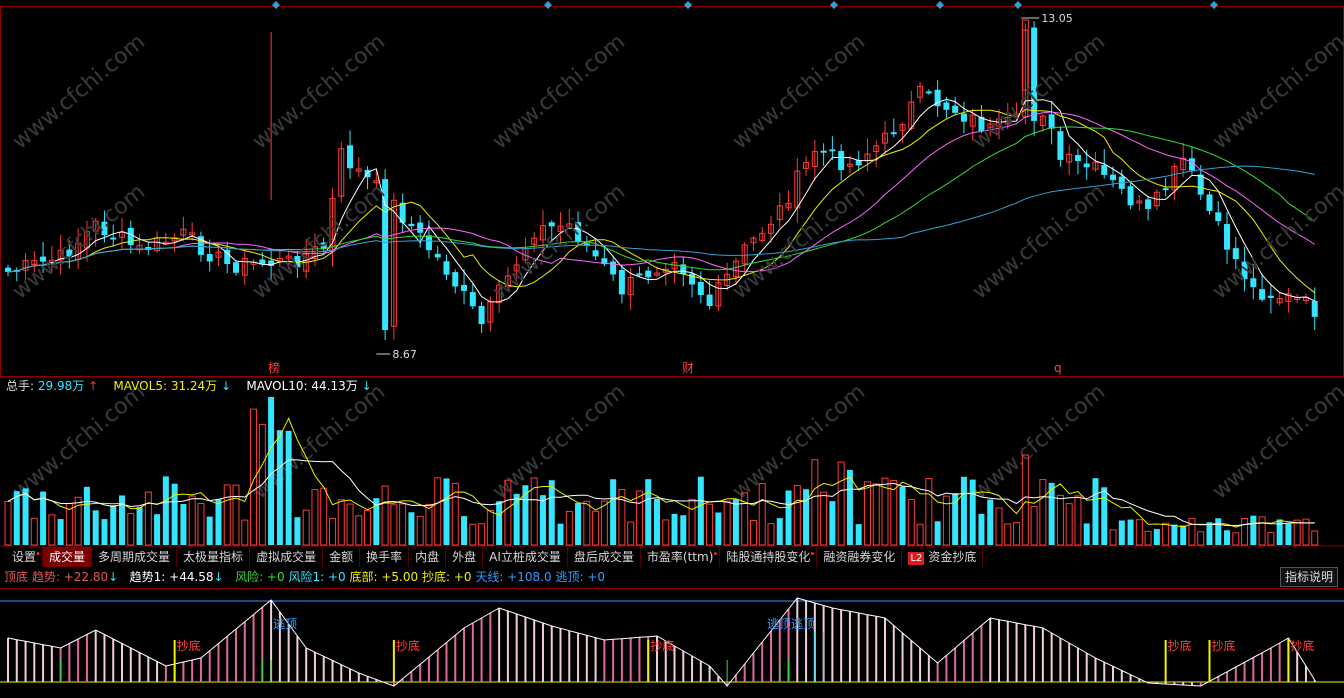  Describe the element at coordinates (661, 493) in the screenshot. I see `mavol10-line` at that location.